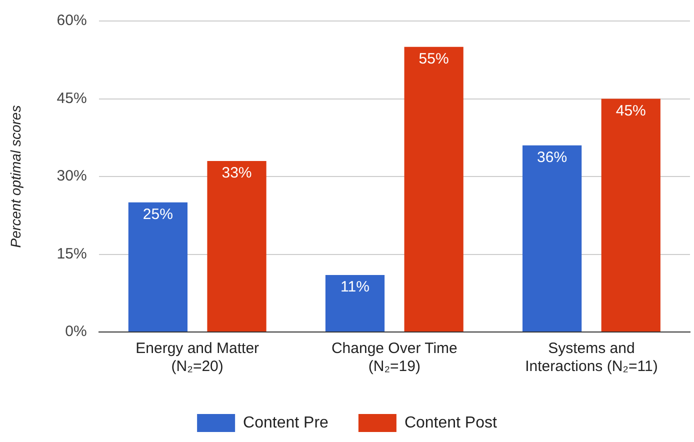 The width and height of the screenshot is (694, 442). What do you see at coordinates (631, 111) in the screenshot?
I see `data-label: 45%` at bounding box center [631, 111].